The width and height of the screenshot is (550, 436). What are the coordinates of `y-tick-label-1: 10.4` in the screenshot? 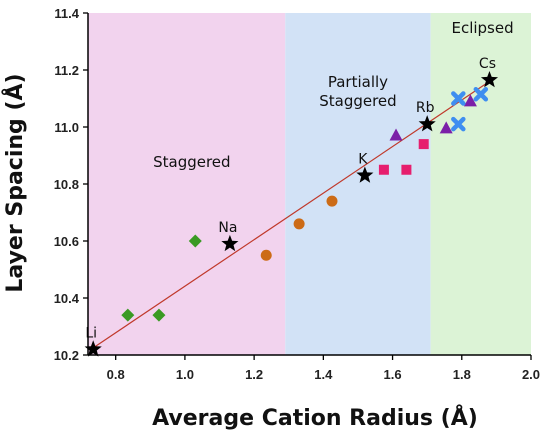 It's located at (67, 298).